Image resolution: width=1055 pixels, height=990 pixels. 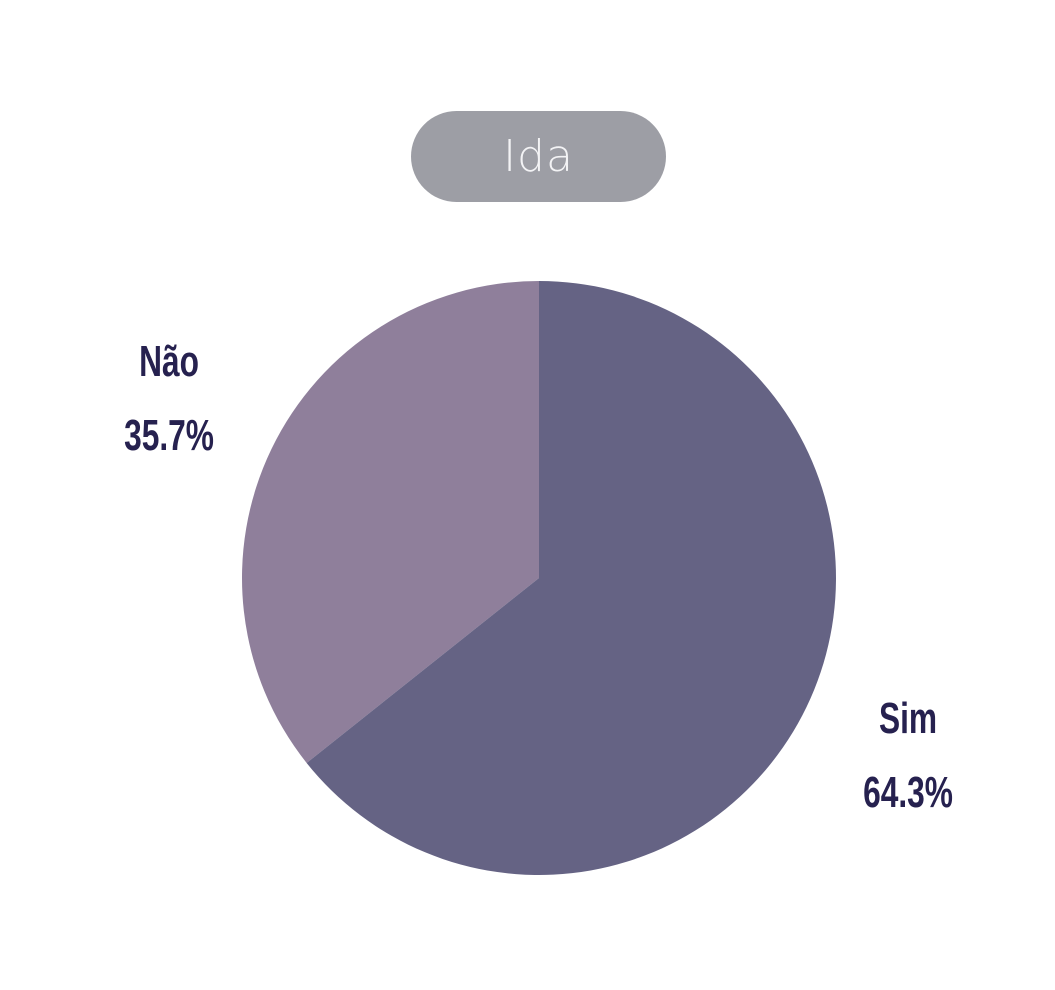 I want to click on slice-name-sim: Sim, so click(x=908, y=718).